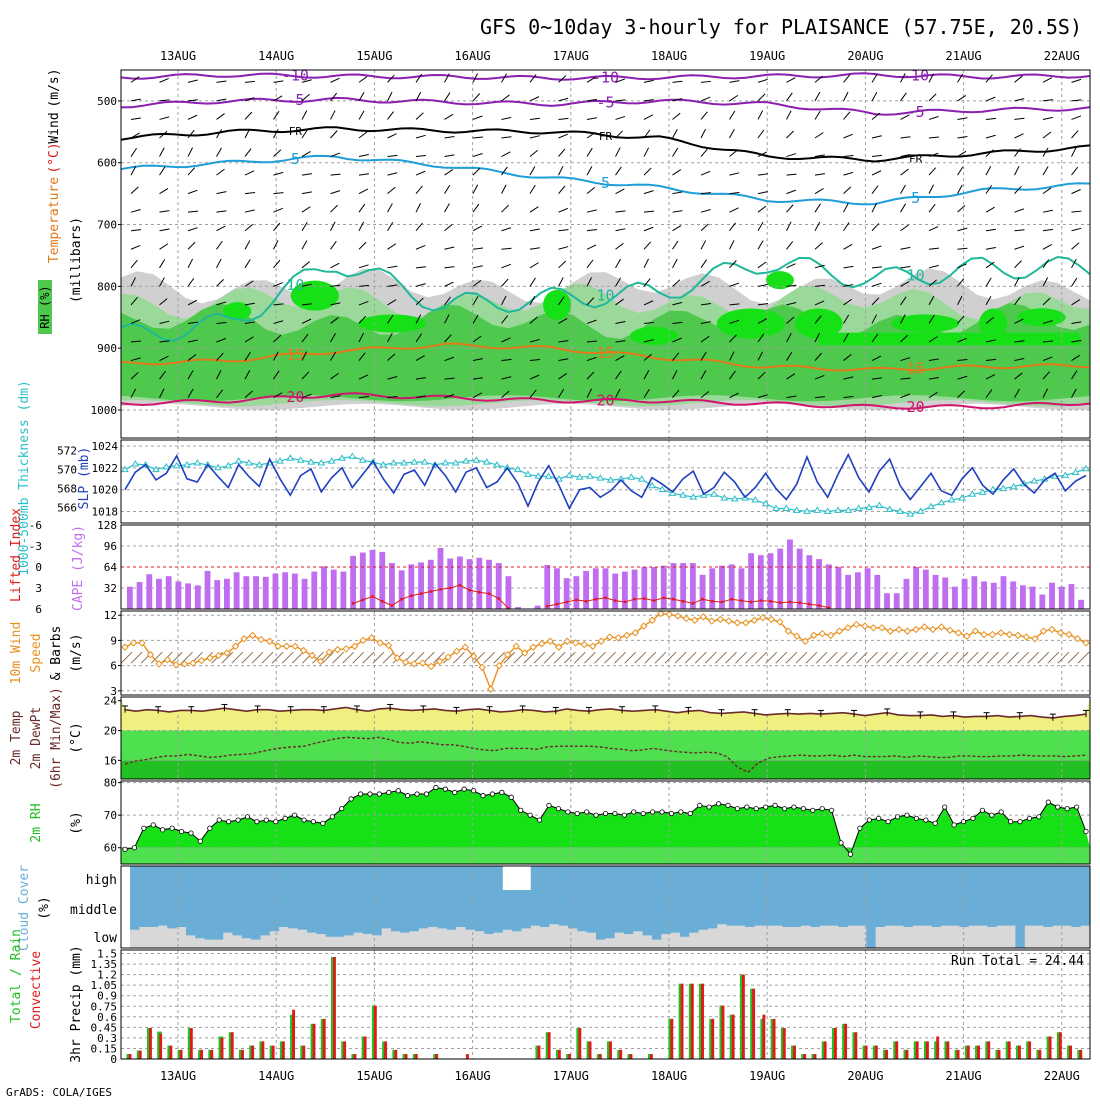 The image size is (1100, 1104). I want to click on y-tick-label: 70, so click(110, 815).